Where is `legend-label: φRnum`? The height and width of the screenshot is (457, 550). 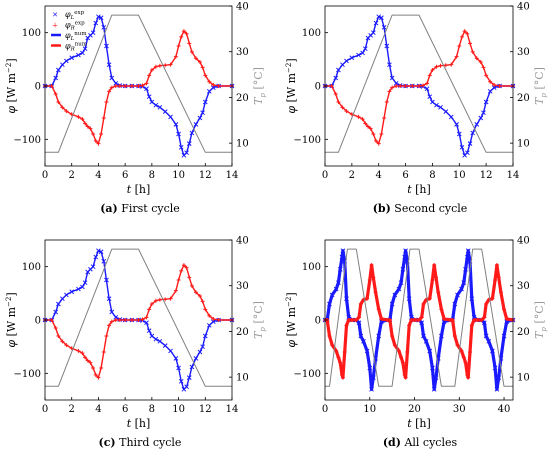 legend-label: φRnum is located at coordinates (76, 47).